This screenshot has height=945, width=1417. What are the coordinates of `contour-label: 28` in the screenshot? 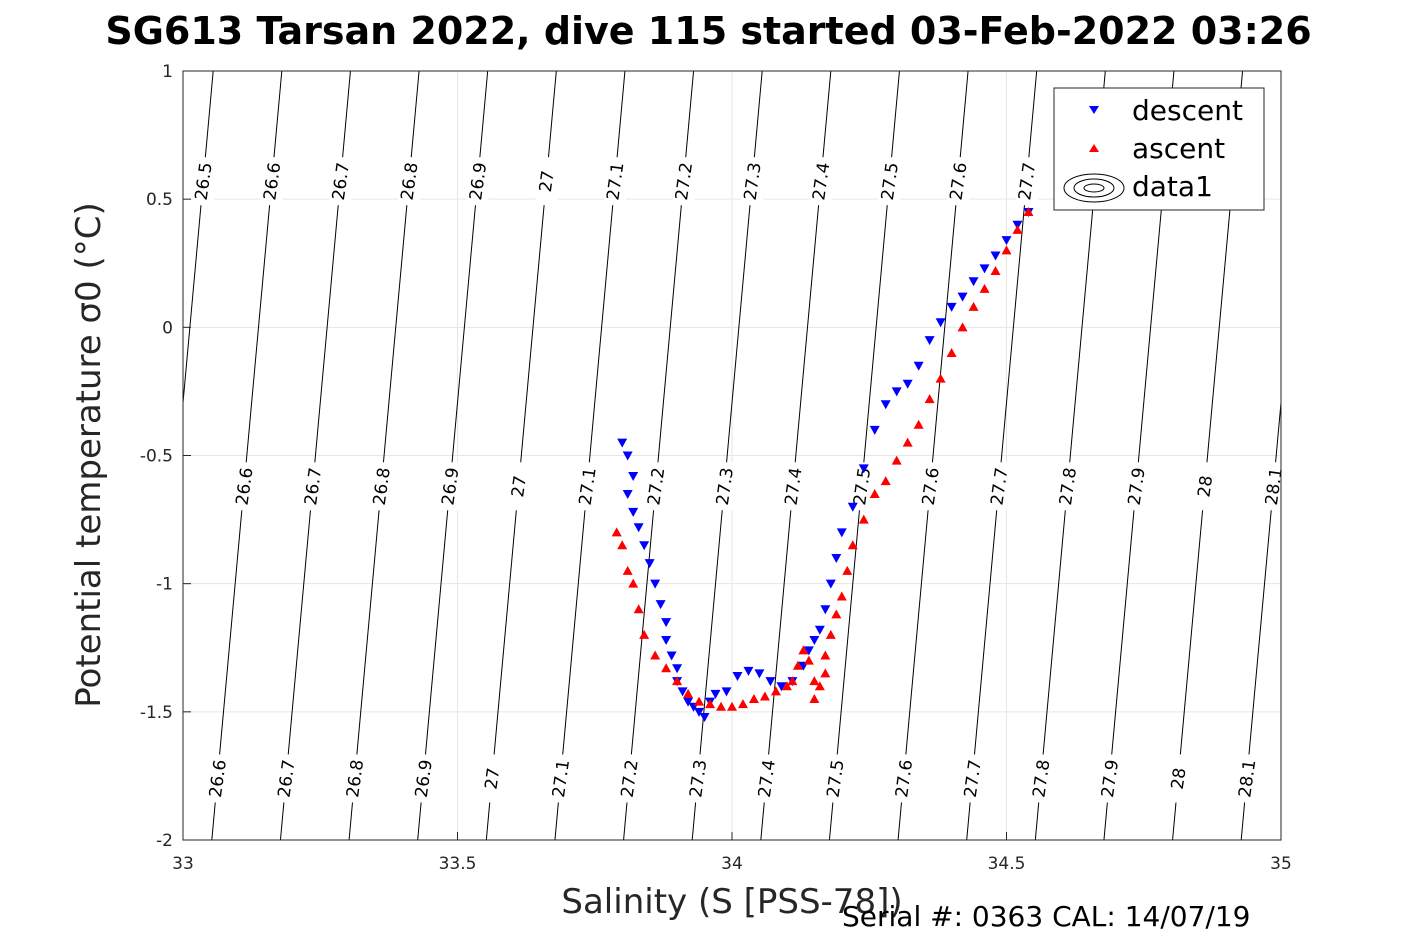 It's located at (1205, 486).